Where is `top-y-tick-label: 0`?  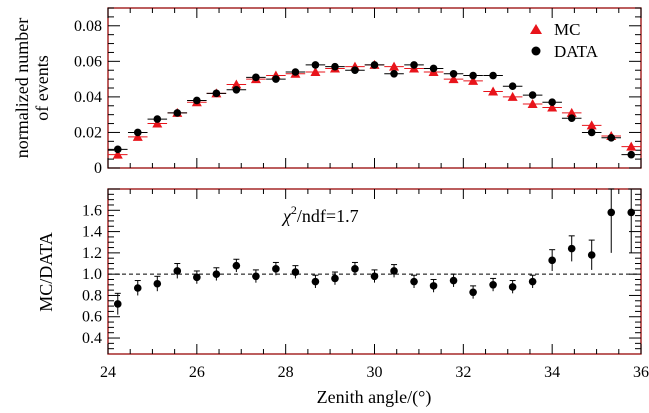
top-y-tick-label: 0 is located at coordinates (98, 168).